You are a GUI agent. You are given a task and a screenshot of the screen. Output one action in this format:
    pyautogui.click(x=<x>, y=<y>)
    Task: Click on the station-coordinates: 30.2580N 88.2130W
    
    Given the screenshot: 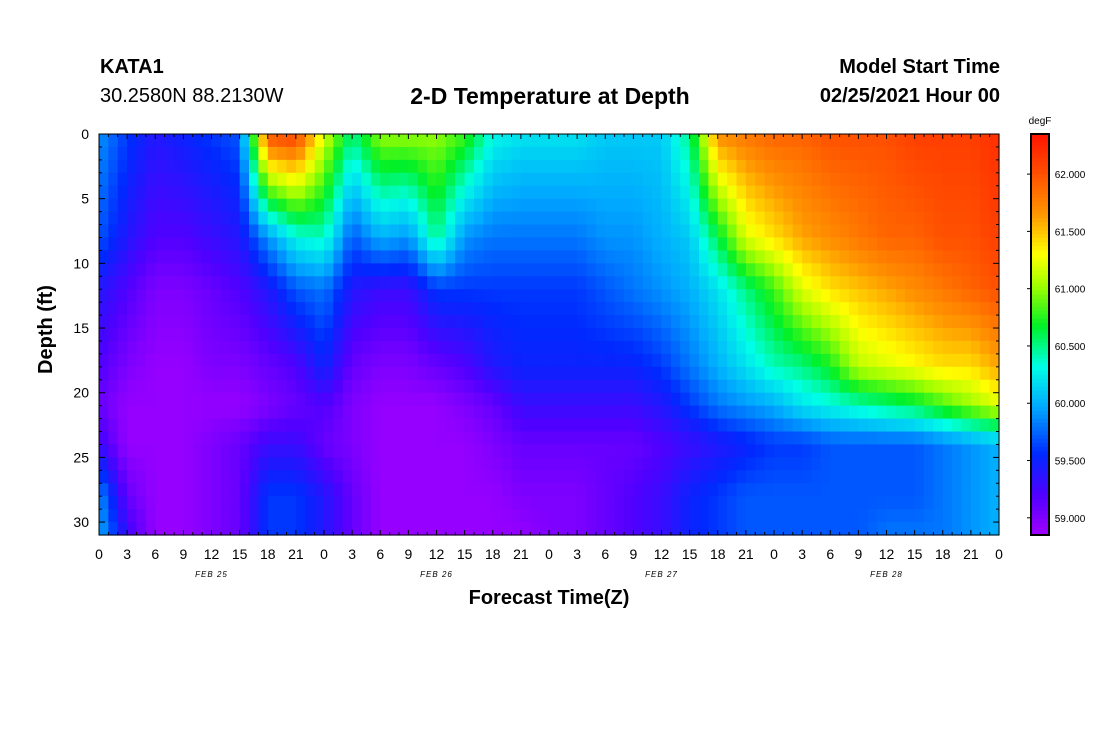 What is the action you would take?
    pyautogui.click(x=192, y=96)
    